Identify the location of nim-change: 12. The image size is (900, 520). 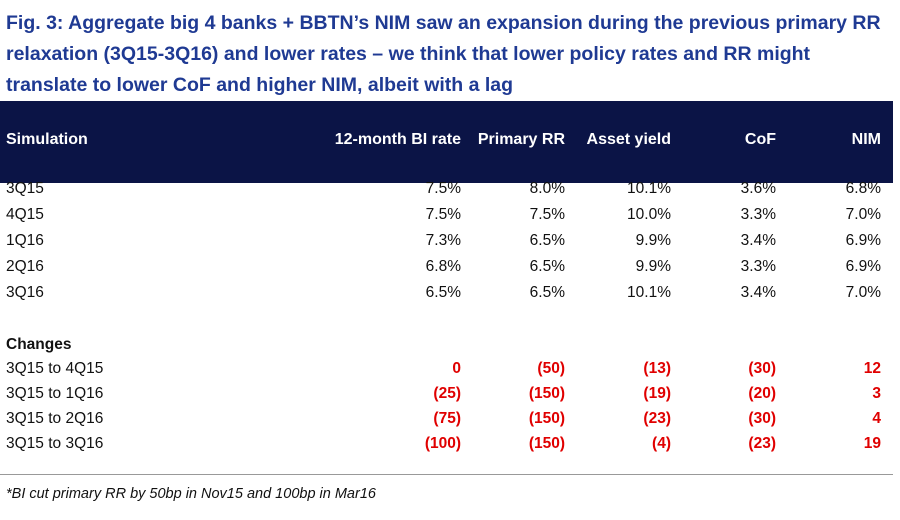
(872, 368).